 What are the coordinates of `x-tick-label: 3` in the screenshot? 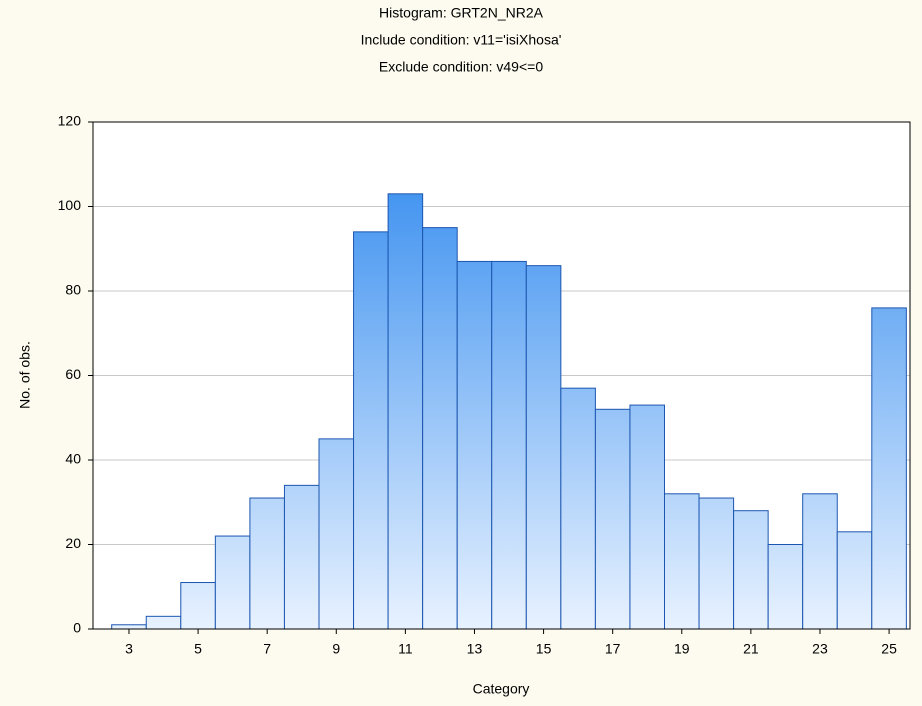 It's located at (129, 649).